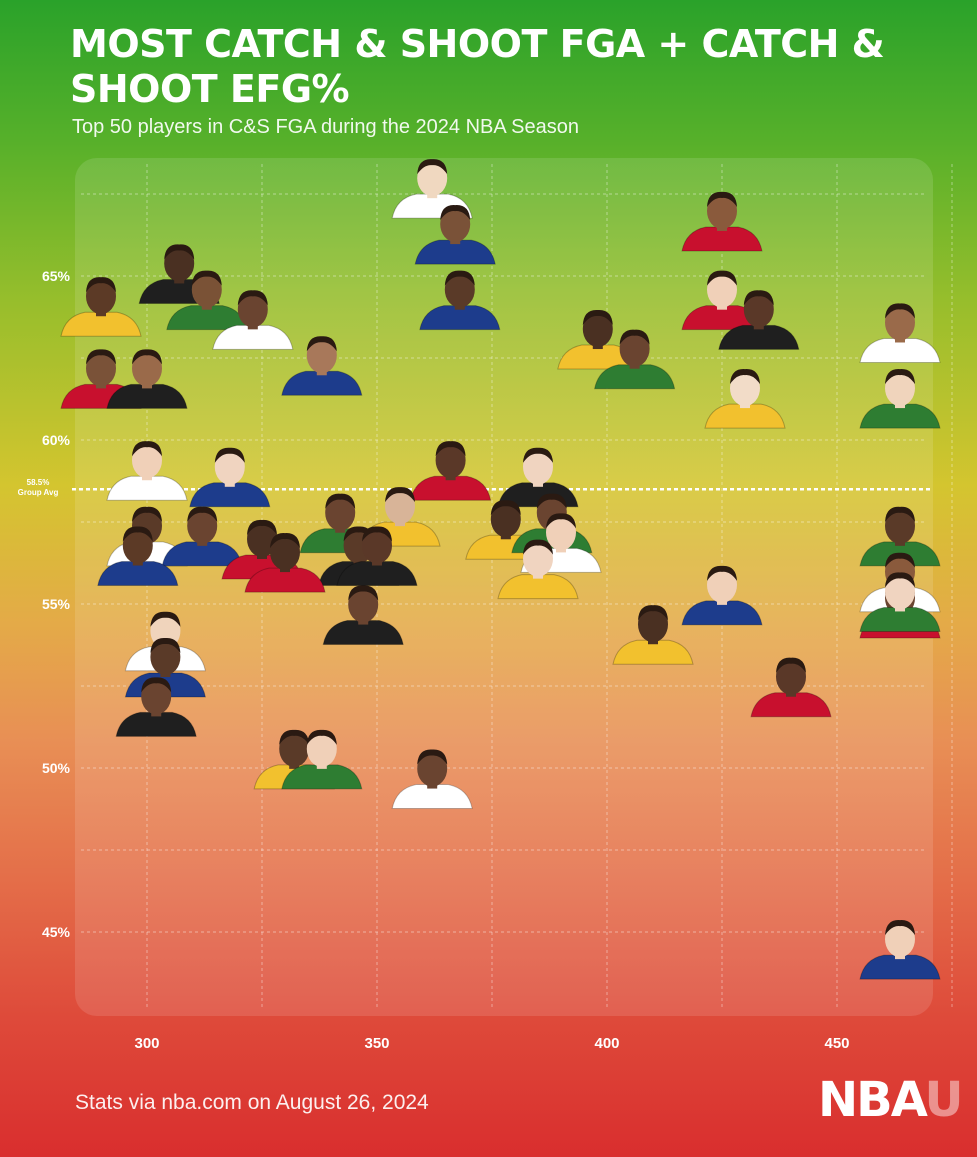 Image resolution: width=977 pixels, height=1157 pixels. I want to click on nbau-logo: NBAU, so click(890, 1100).